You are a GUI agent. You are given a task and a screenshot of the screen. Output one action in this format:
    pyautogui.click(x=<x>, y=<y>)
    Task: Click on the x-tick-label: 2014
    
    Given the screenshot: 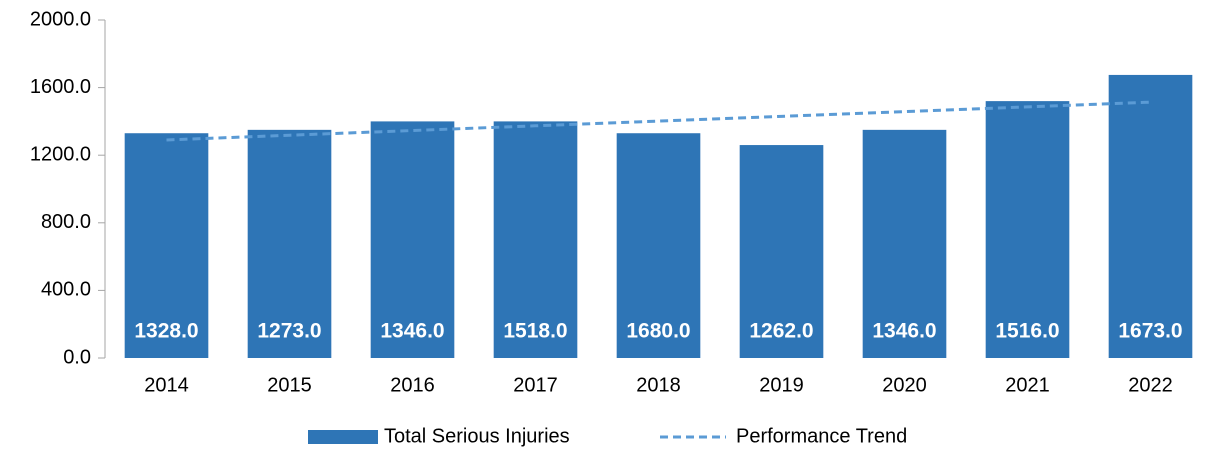 What is the action you would take?
    pyautogui.click(x=166, y=385)
    